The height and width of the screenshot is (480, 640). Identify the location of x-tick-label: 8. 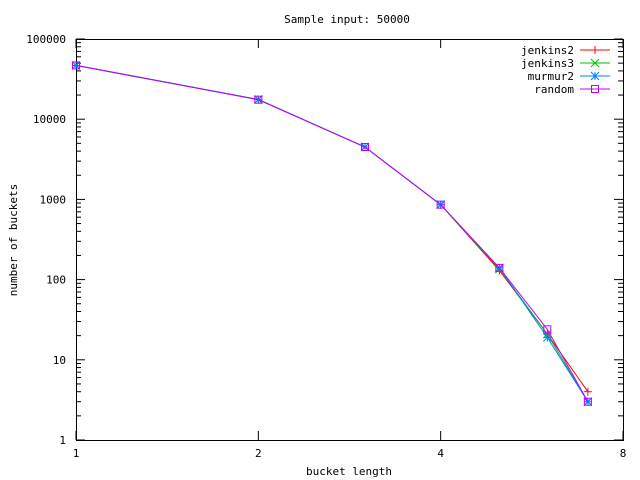
(623, 453).